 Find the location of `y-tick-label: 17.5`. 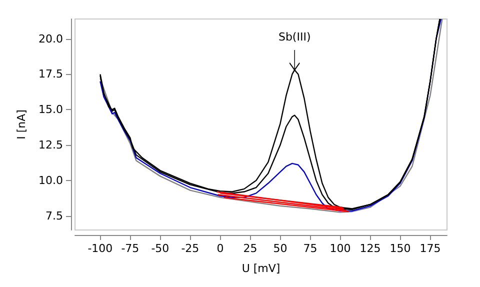

y-tick-label: 17.5 is located at coordinates (50, 74).